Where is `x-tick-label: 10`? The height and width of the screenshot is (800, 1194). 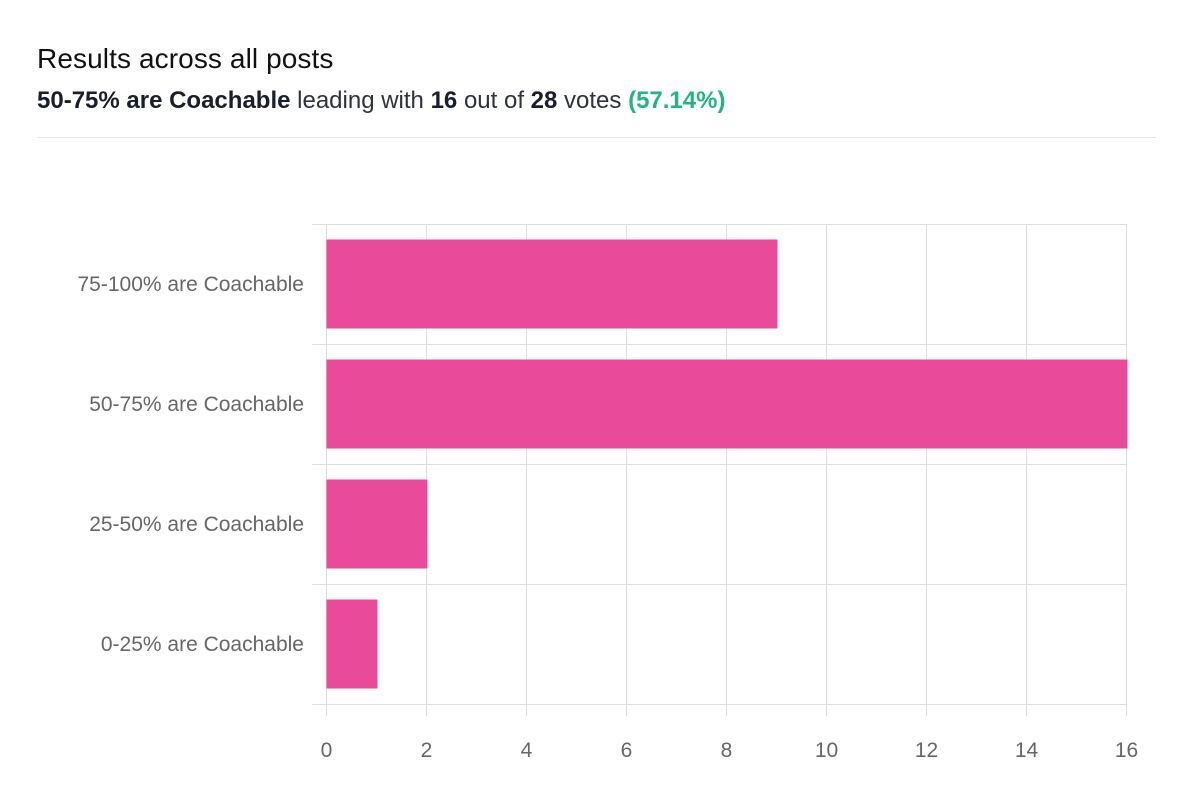 x-tick-label: 10 is located at coordinates (826, 750).